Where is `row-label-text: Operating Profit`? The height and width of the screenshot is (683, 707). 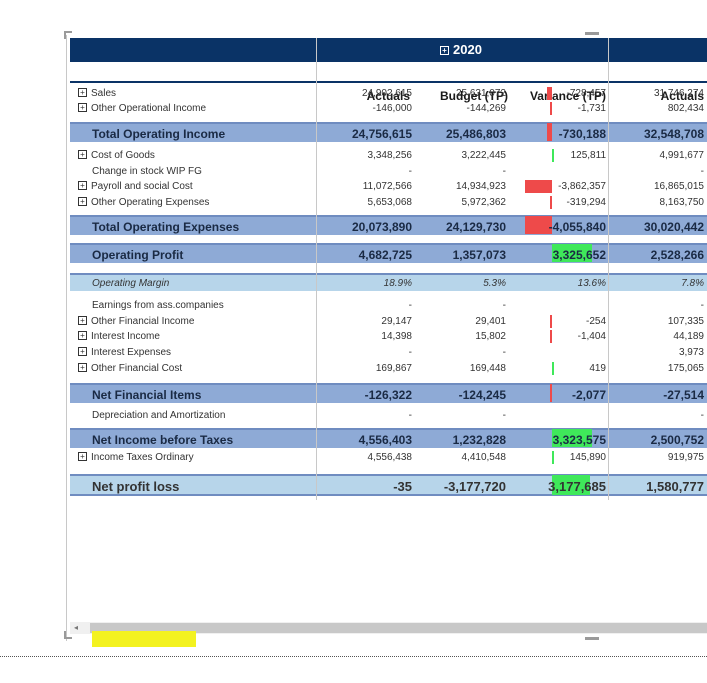 row-label-text: Operating Profit is located at coordinates (138, 255).